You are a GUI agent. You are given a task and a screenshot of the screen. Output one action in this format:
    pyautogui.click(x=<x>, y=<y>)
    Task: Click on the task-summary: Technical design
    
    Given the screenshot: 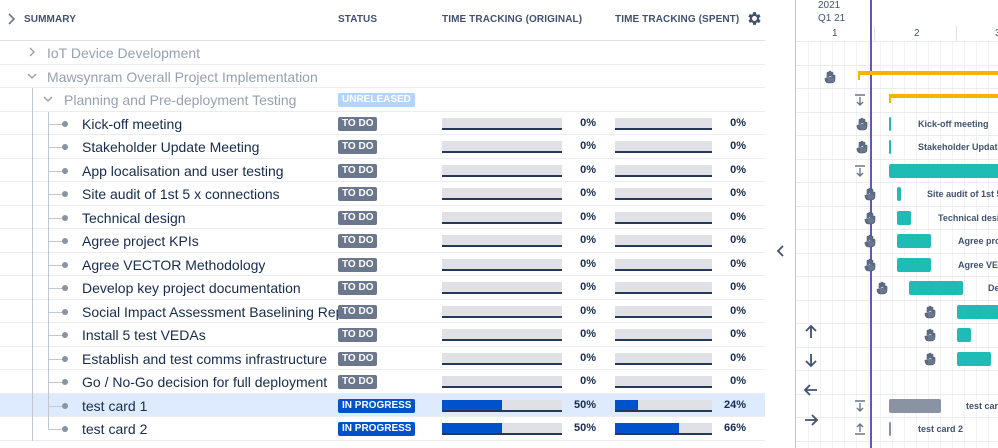 What is the action you would take?
    pyautogui.click(x=134, y=217)
    